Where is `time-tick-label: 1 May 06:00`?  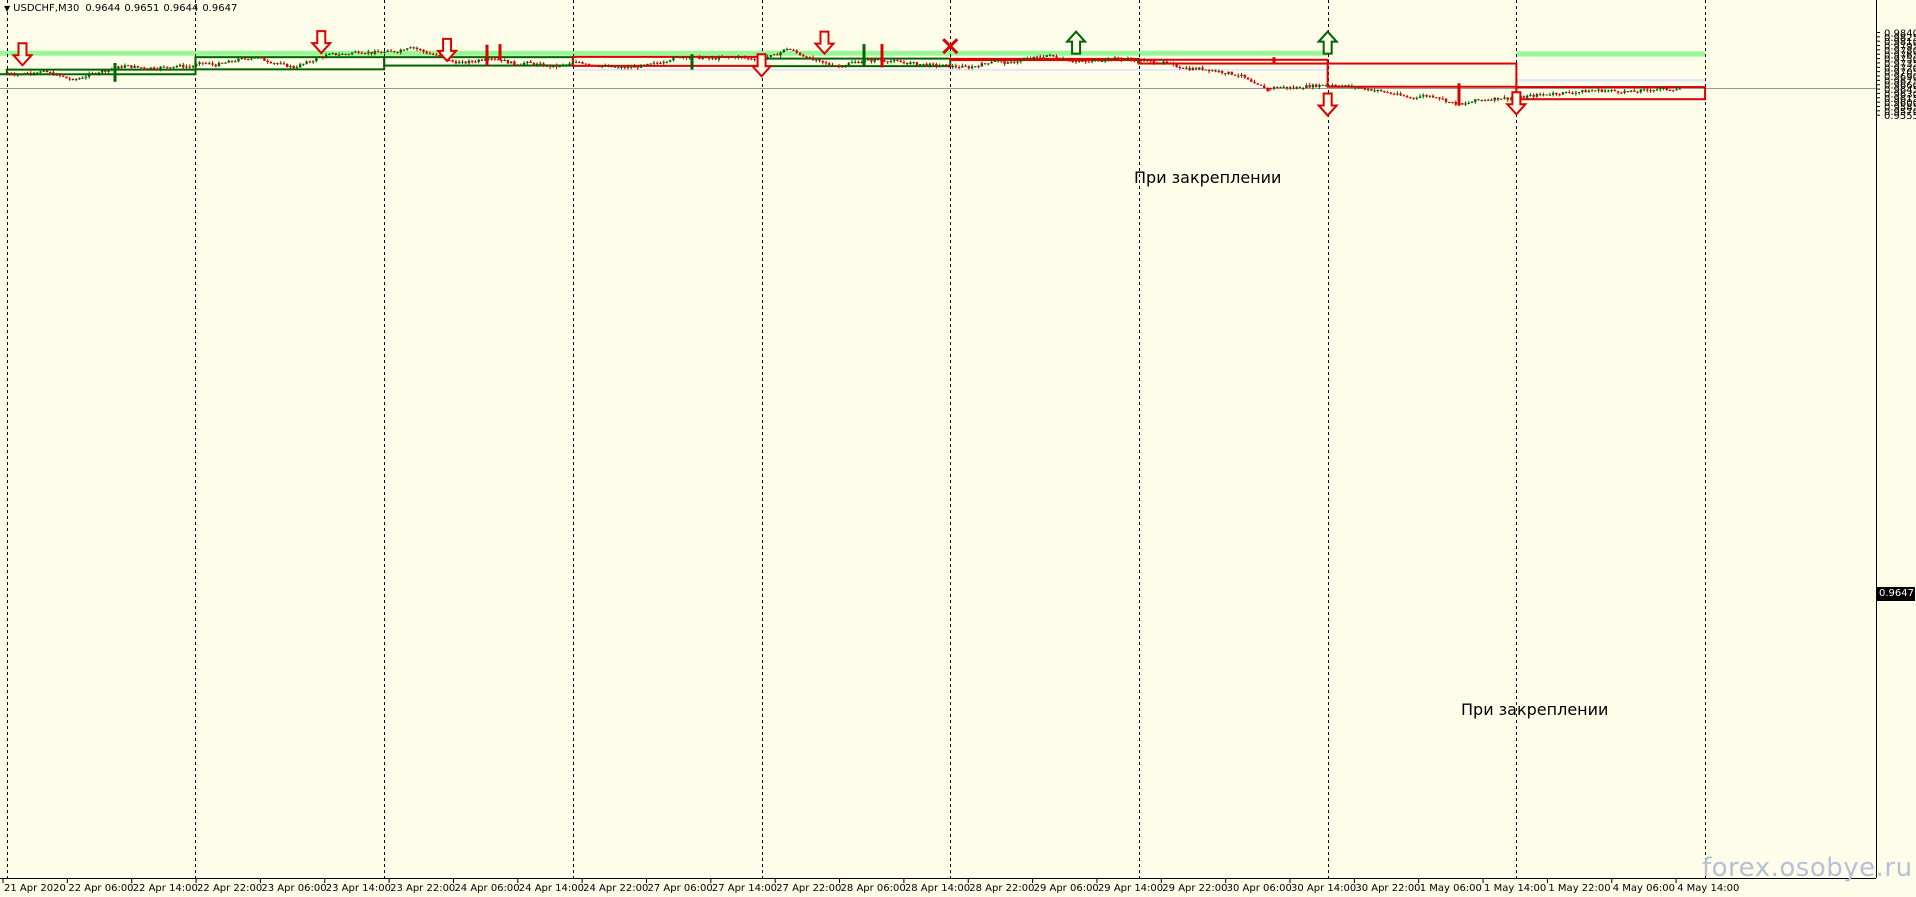
time-tick-label: 1 May 06:00 is located at coordinates (1451, 888).